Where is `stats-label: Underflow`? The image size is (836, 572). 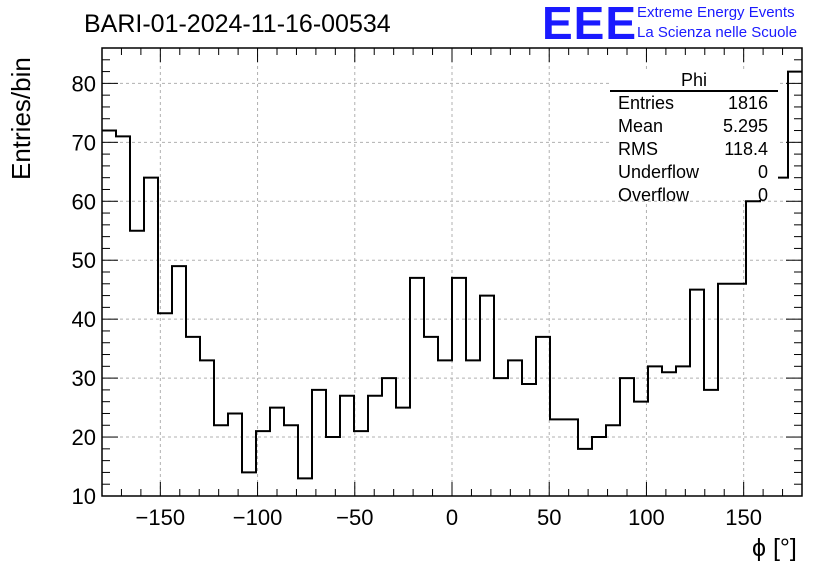
stats-label: Underflow is located at coordinates (659, 172).